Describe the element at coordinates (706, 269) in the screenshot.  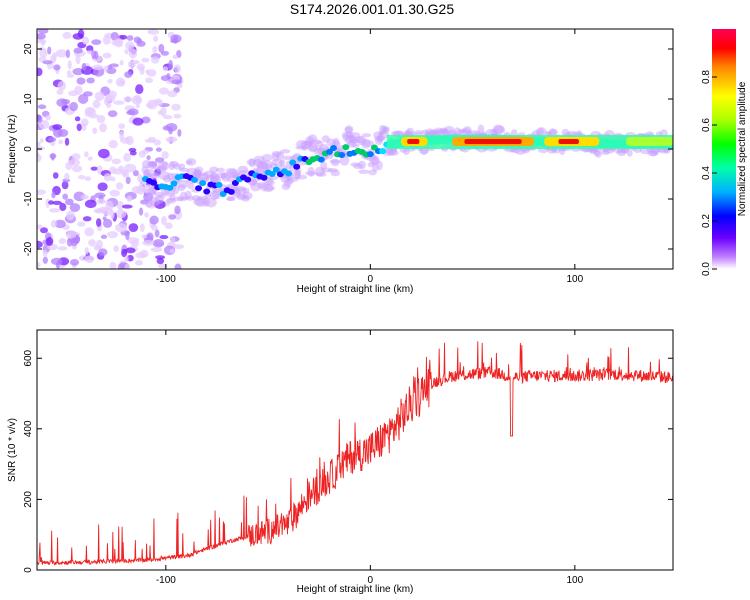
I see `colorbar-tick-label: 0.0` at that location.